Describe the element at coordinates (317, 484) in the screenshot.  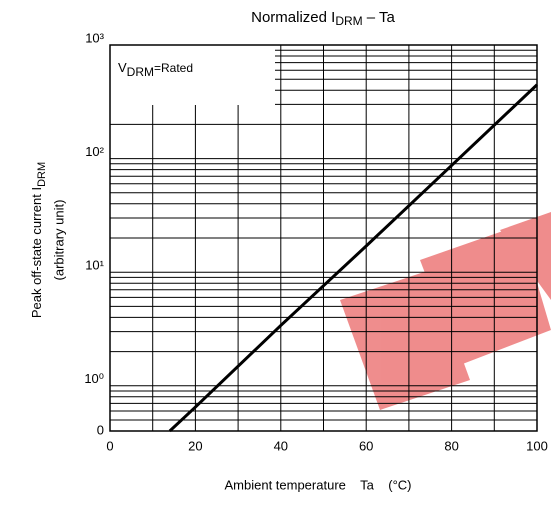
I see `x-axis-label: Ambient temperature Ta (°C)` at that location.